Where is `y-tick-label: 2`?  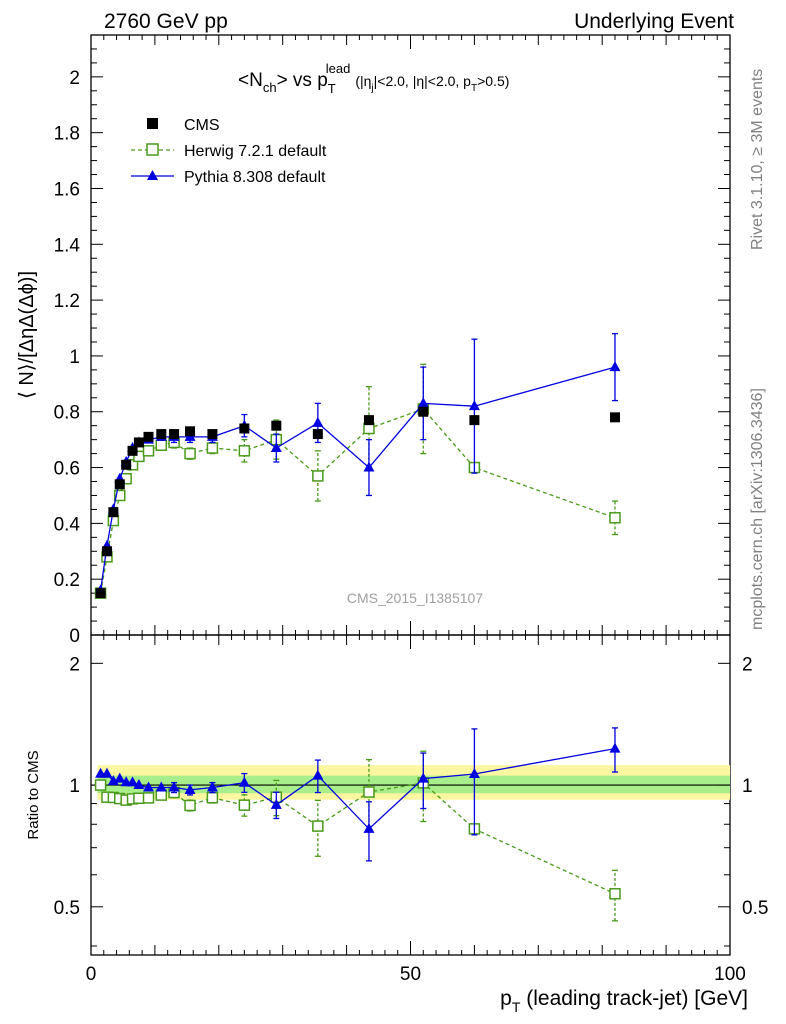 y-tick-label: 2 is located at coordinates (74, 78).